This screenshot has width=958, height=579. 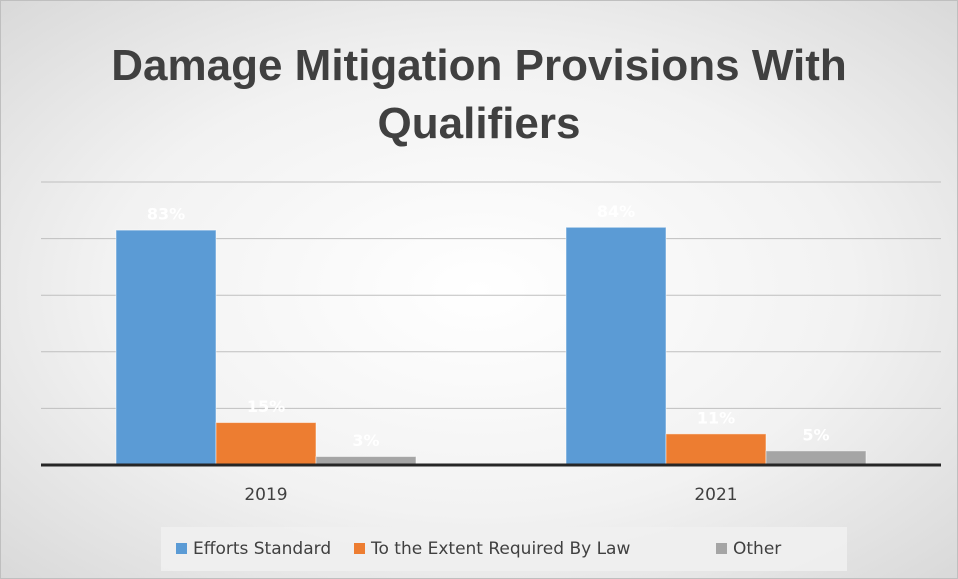 I want to click on data-label: 15%, so click(x=266, y=406).